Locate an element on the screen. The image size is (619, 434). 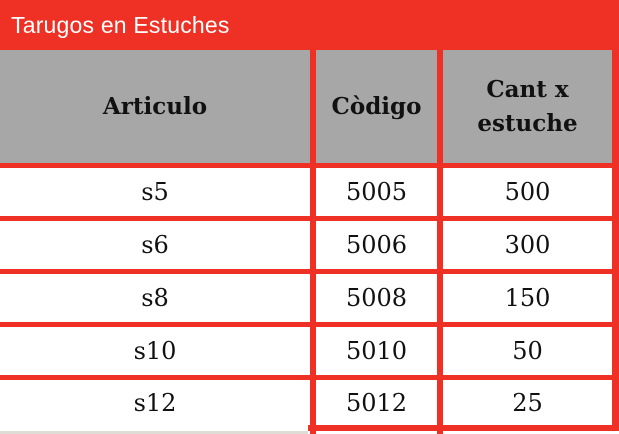
cell-cant: 150 is located at coordinates (527, 298).